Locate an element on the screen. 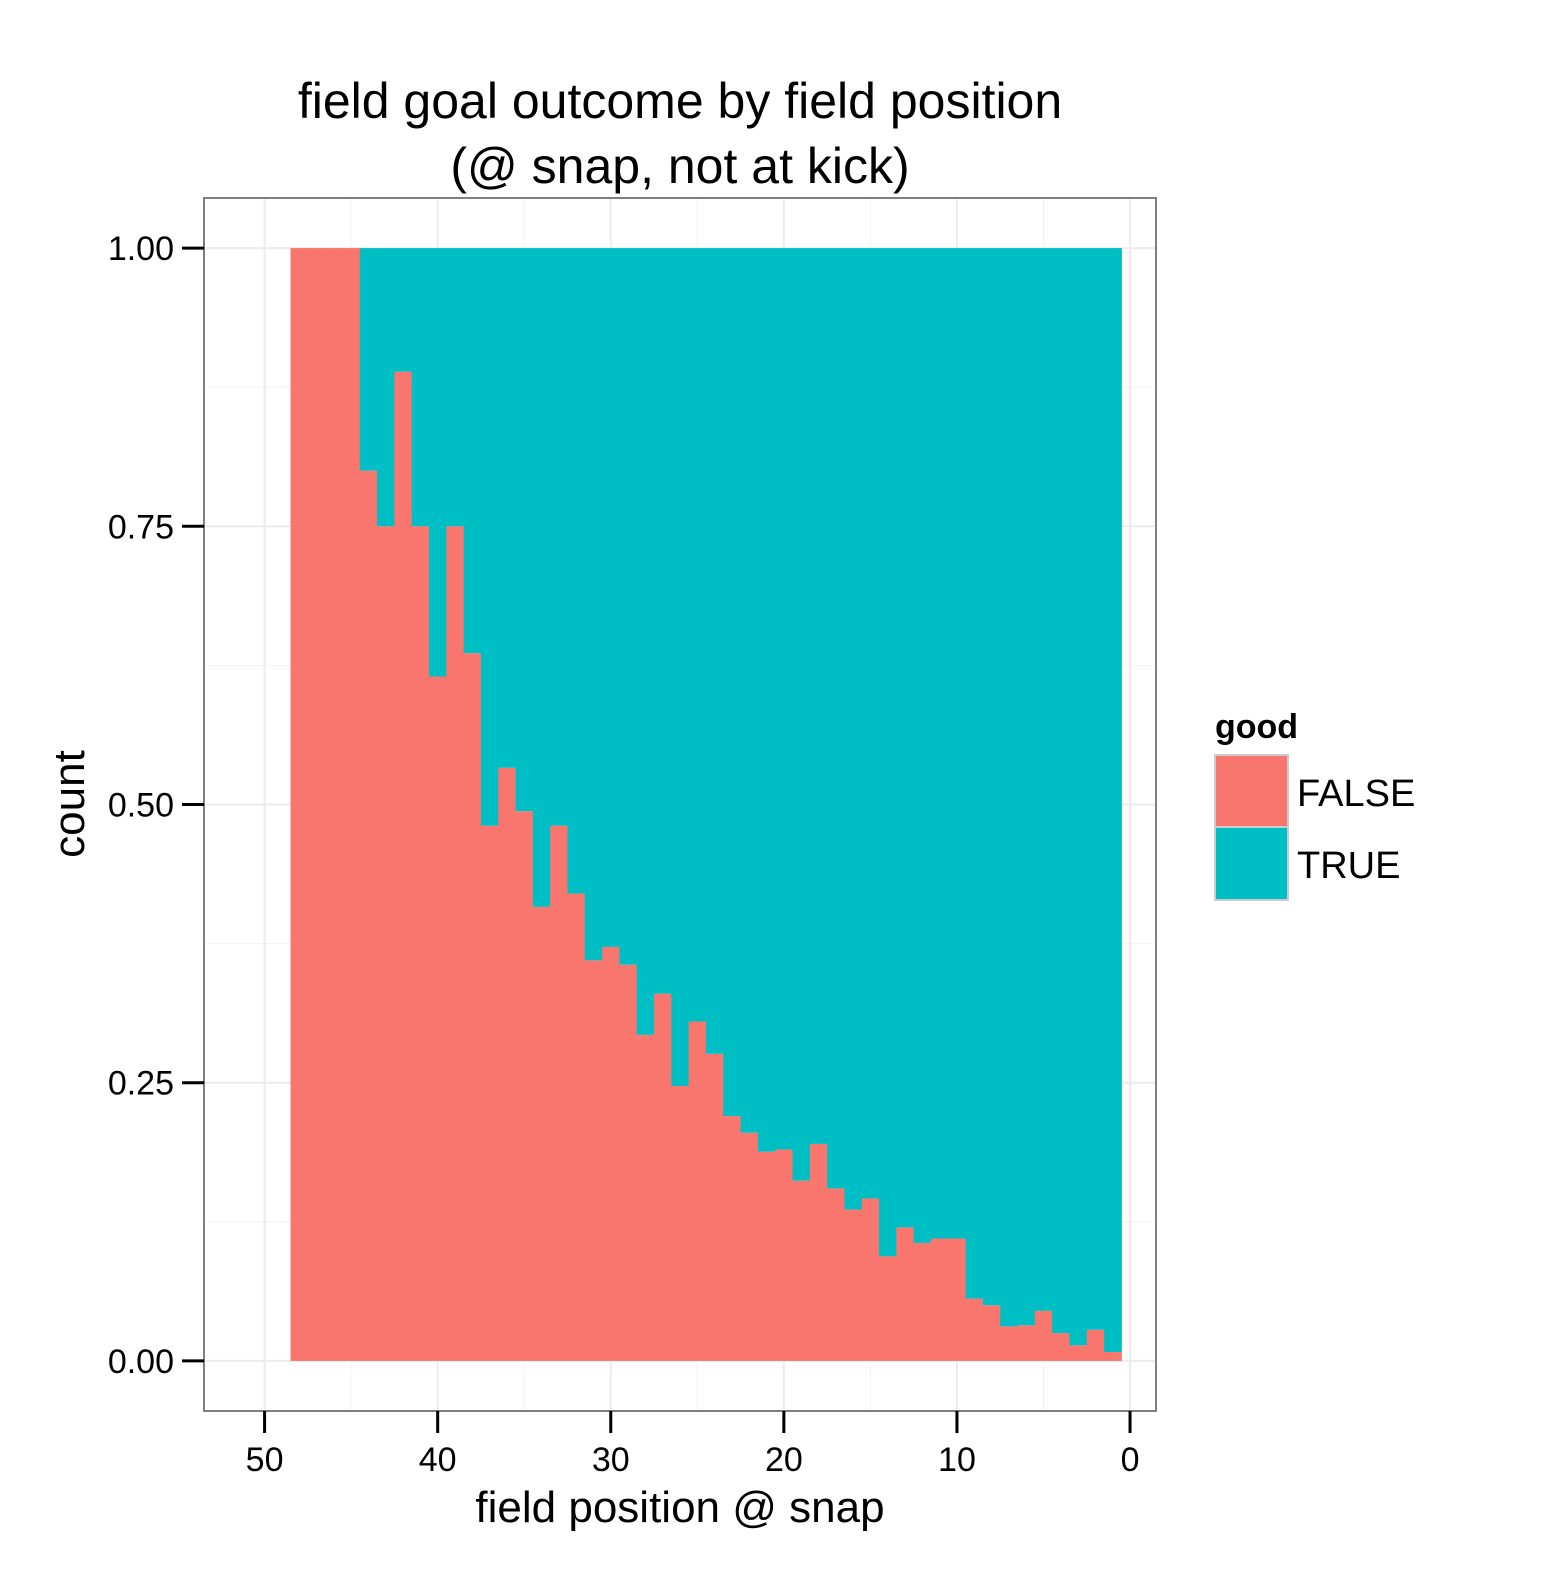 Image resolution: width=1549 pixels, height=1575 pixels. chart-title-line-1: field goal outcome by field position is located at coordinates (680, 101).